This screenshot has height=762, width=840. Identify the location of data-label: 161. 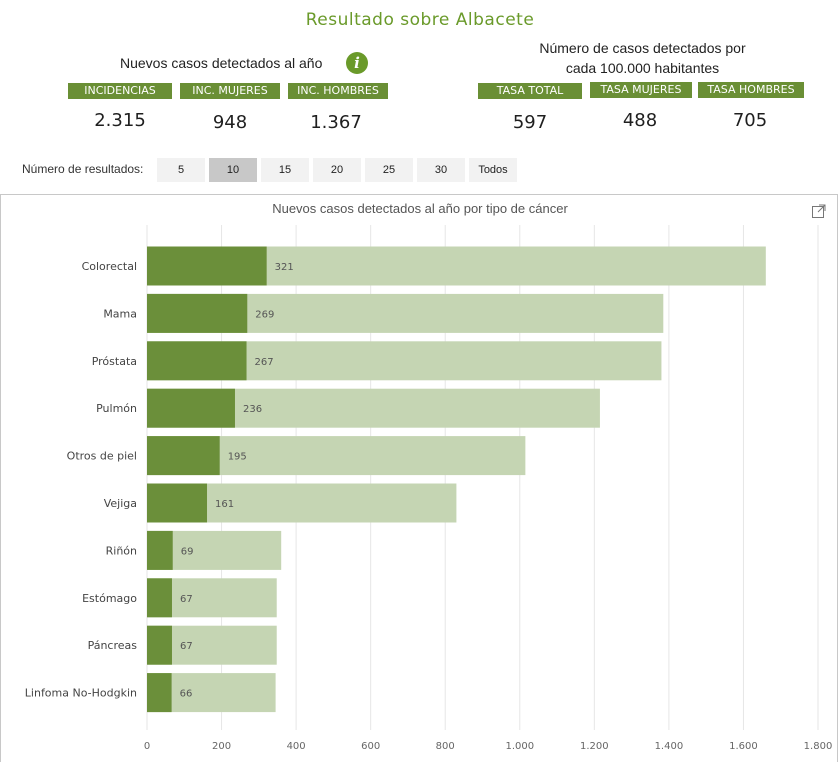
(224, 504).